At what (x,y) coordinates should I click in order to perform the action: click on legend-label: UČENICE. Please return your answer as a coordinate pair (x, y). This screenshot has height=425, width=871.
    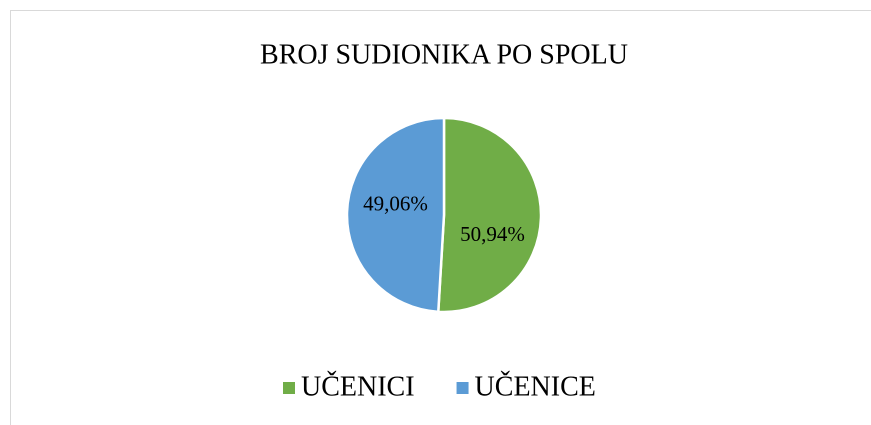
    Looking at the image, I should click on (535, 386).